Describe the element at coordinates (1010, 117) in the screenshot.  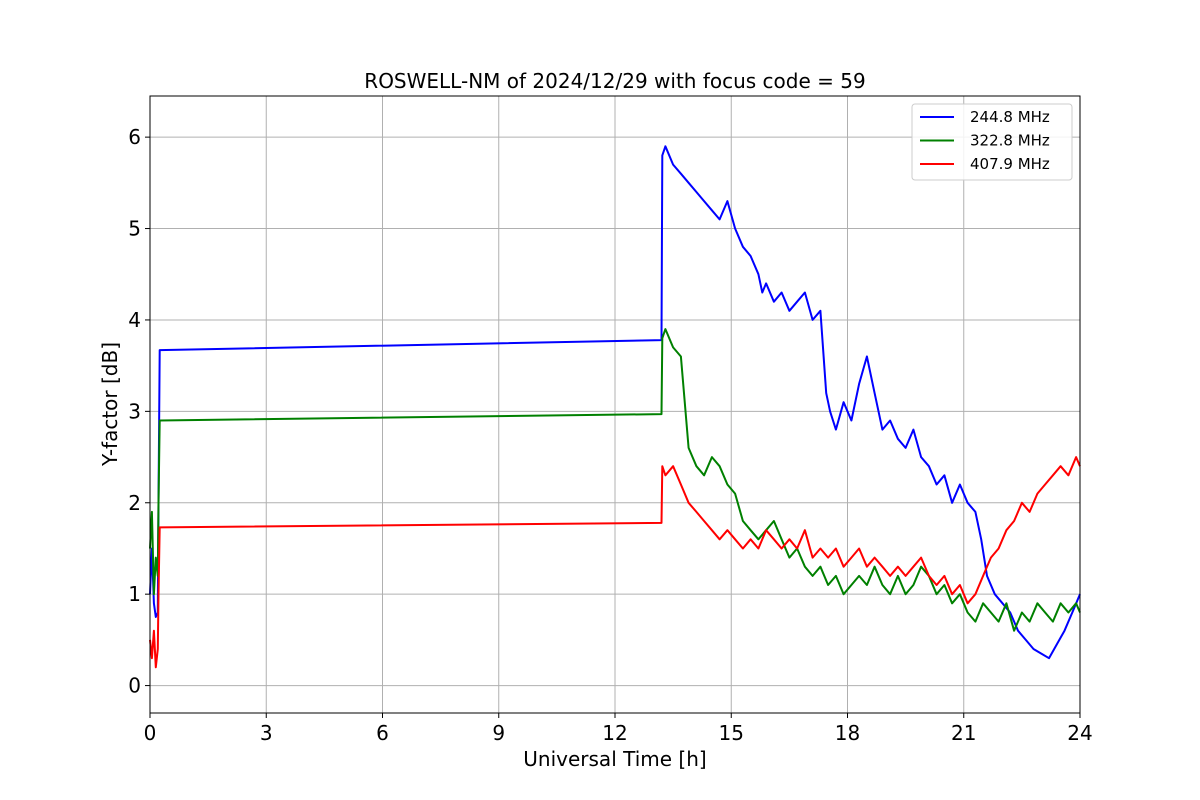
I see `legend-label-1: 244.8 MHz` at that location.